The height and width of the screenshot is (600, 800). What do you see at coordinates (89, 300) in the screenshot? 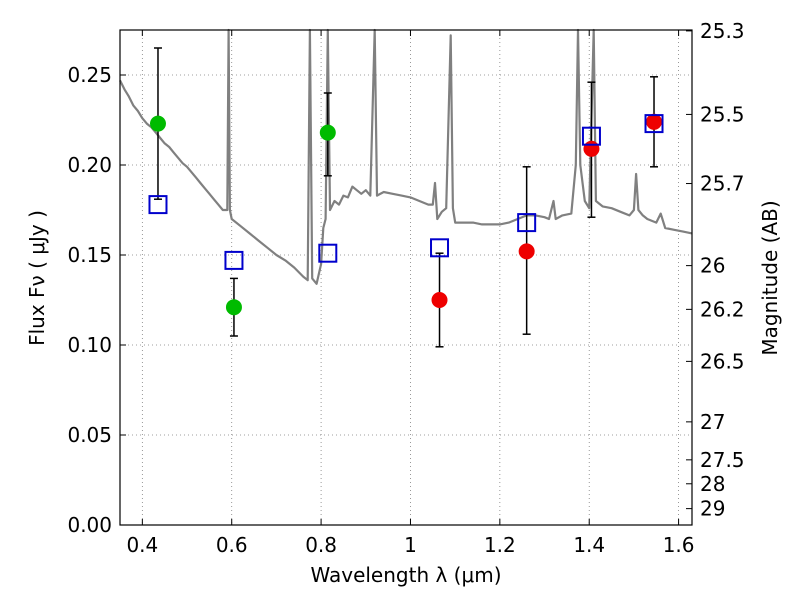
I see `y-tick-labels: 0.00 0.05 0.10 0.15 0.20 0.25` at bounding box center [89, 300].